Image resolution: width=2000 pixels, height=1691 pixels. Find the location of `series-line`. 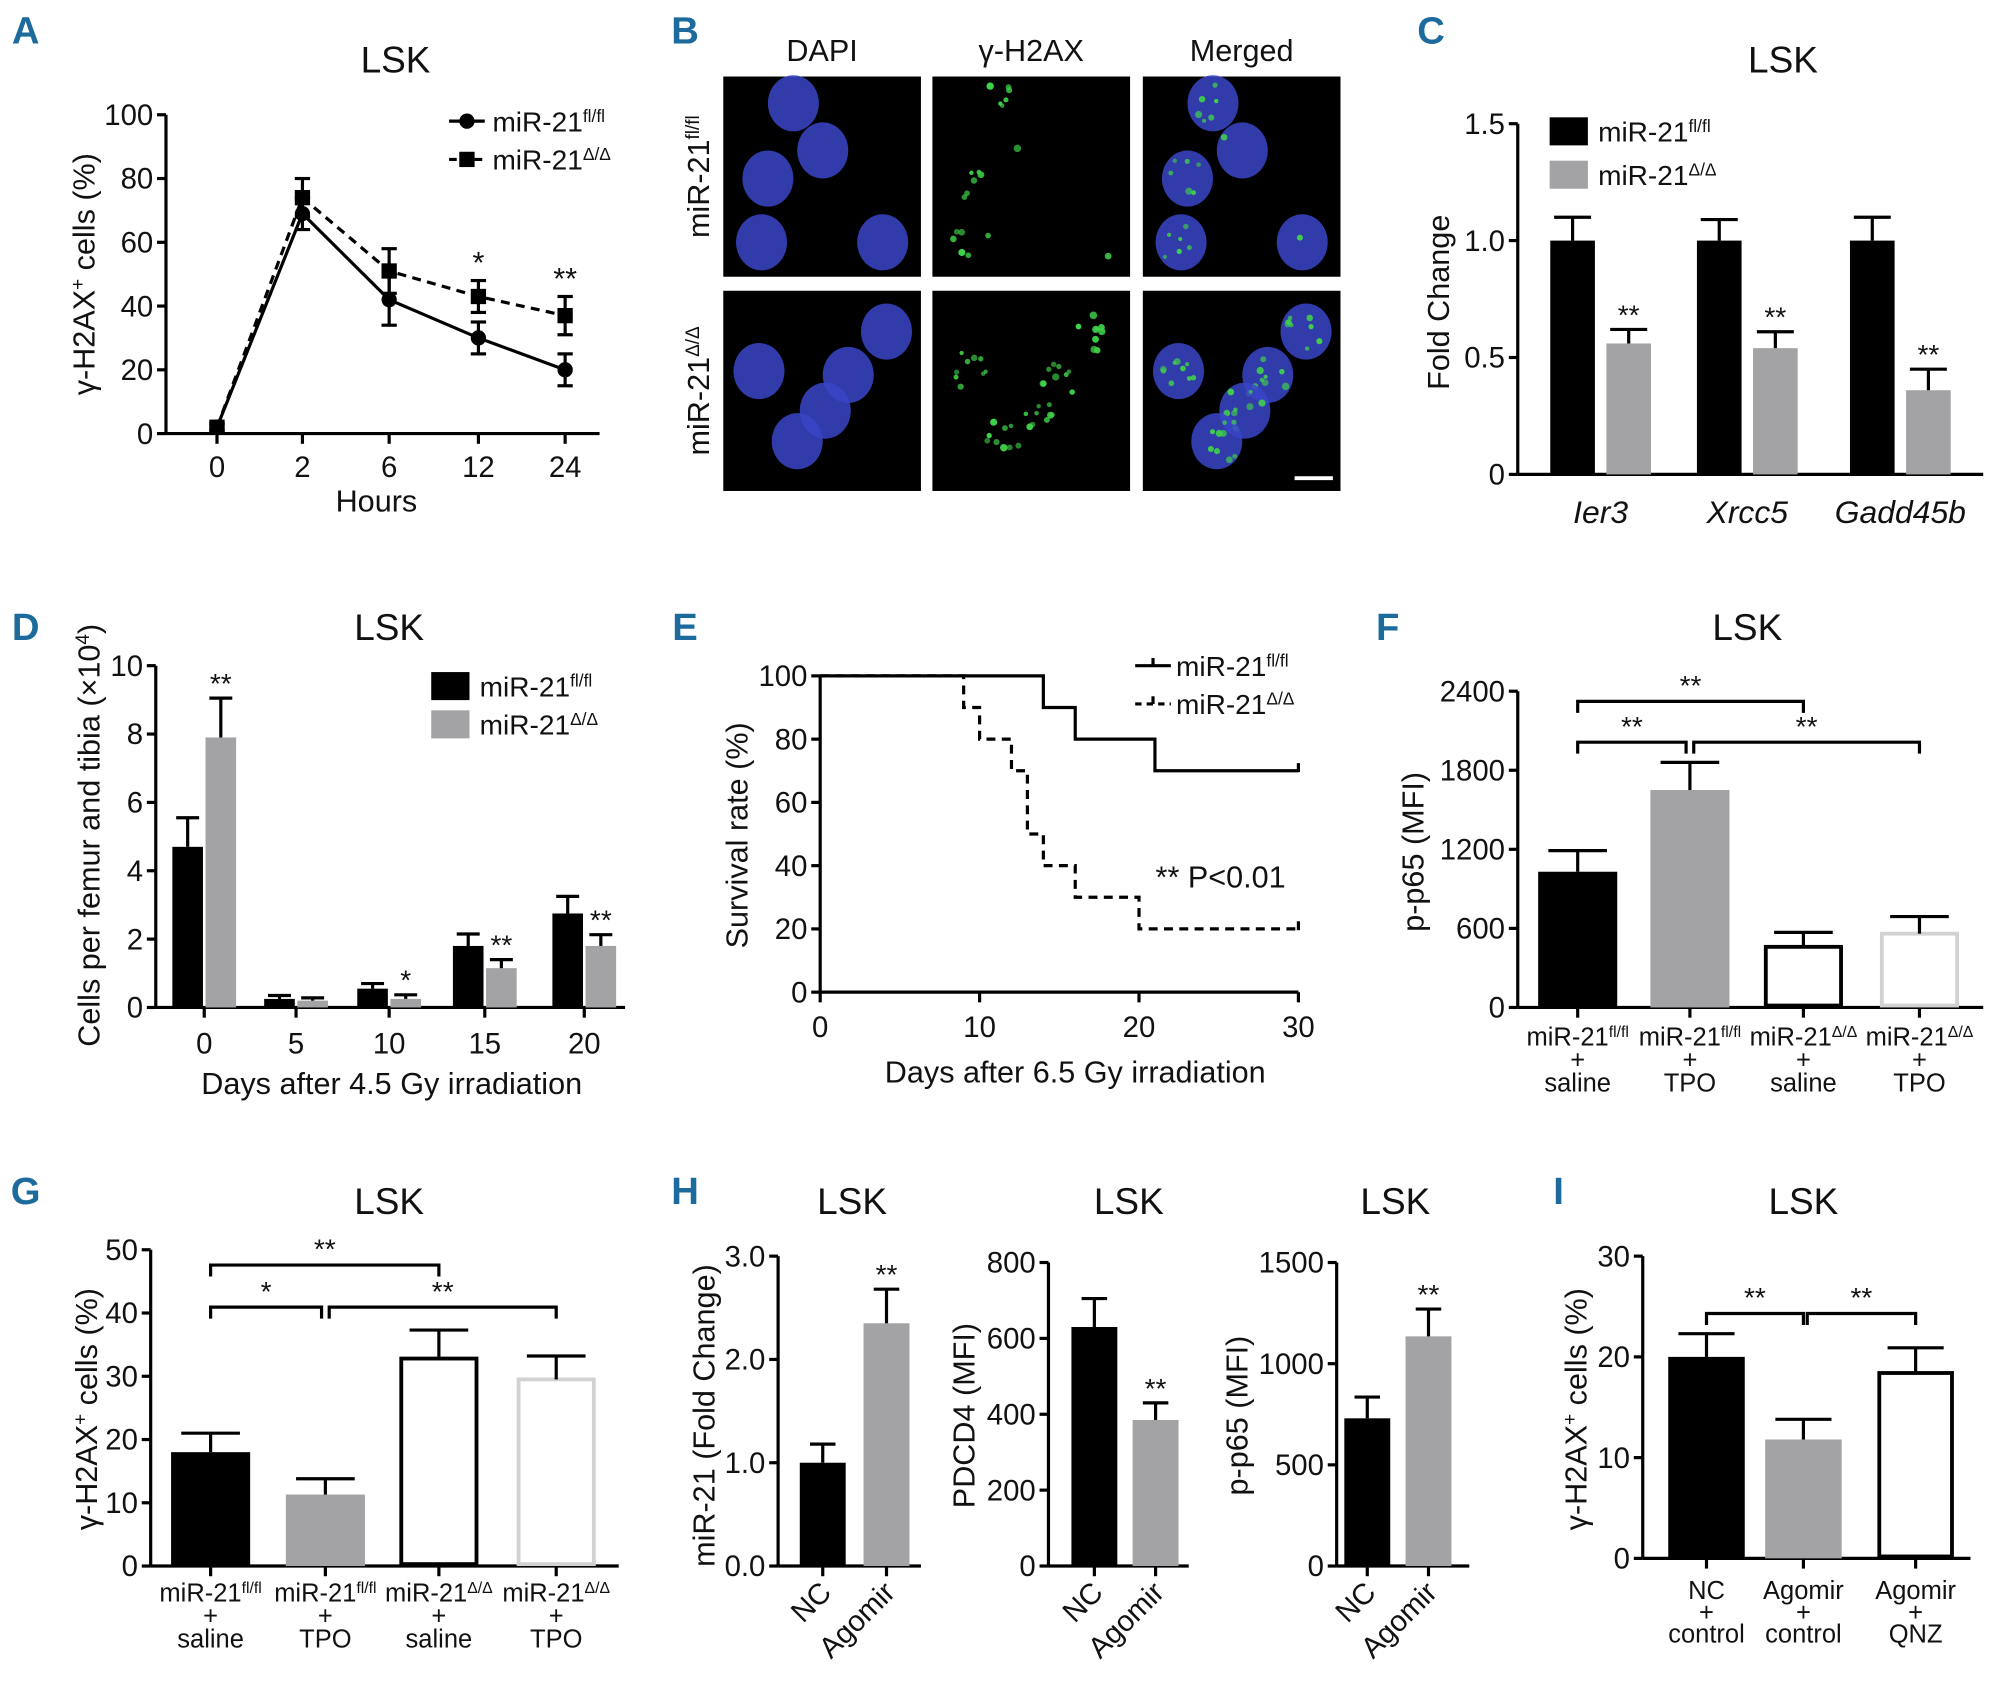

series-line is located at coordinates (390, 319).